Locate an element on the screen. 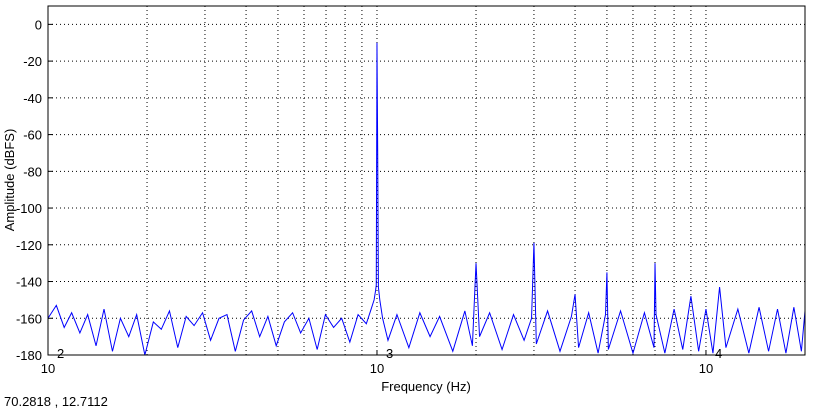 Image resolution: width=820 pixels, height=408 pixels. y-axis-label: Amplitude (dBFS) is located at coordinates (9, 180).